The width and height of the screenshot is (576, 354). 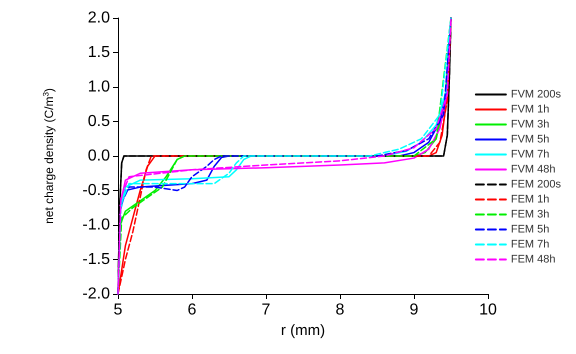 What do you see at coordinates (96, 190) in the screenshot?
I see `y-tick-label: -0.5` at bounding box center [96, 190].